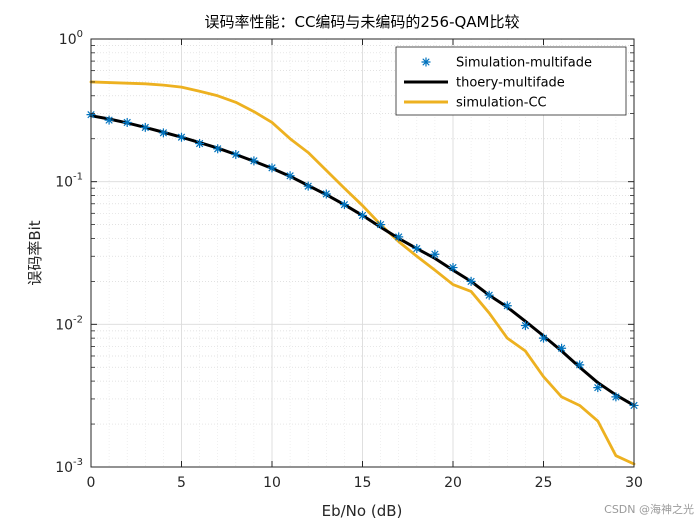  I want to click on chart-title: 误码率性能：CC编码与未编码的256-QAM比较, so click(361, 22).